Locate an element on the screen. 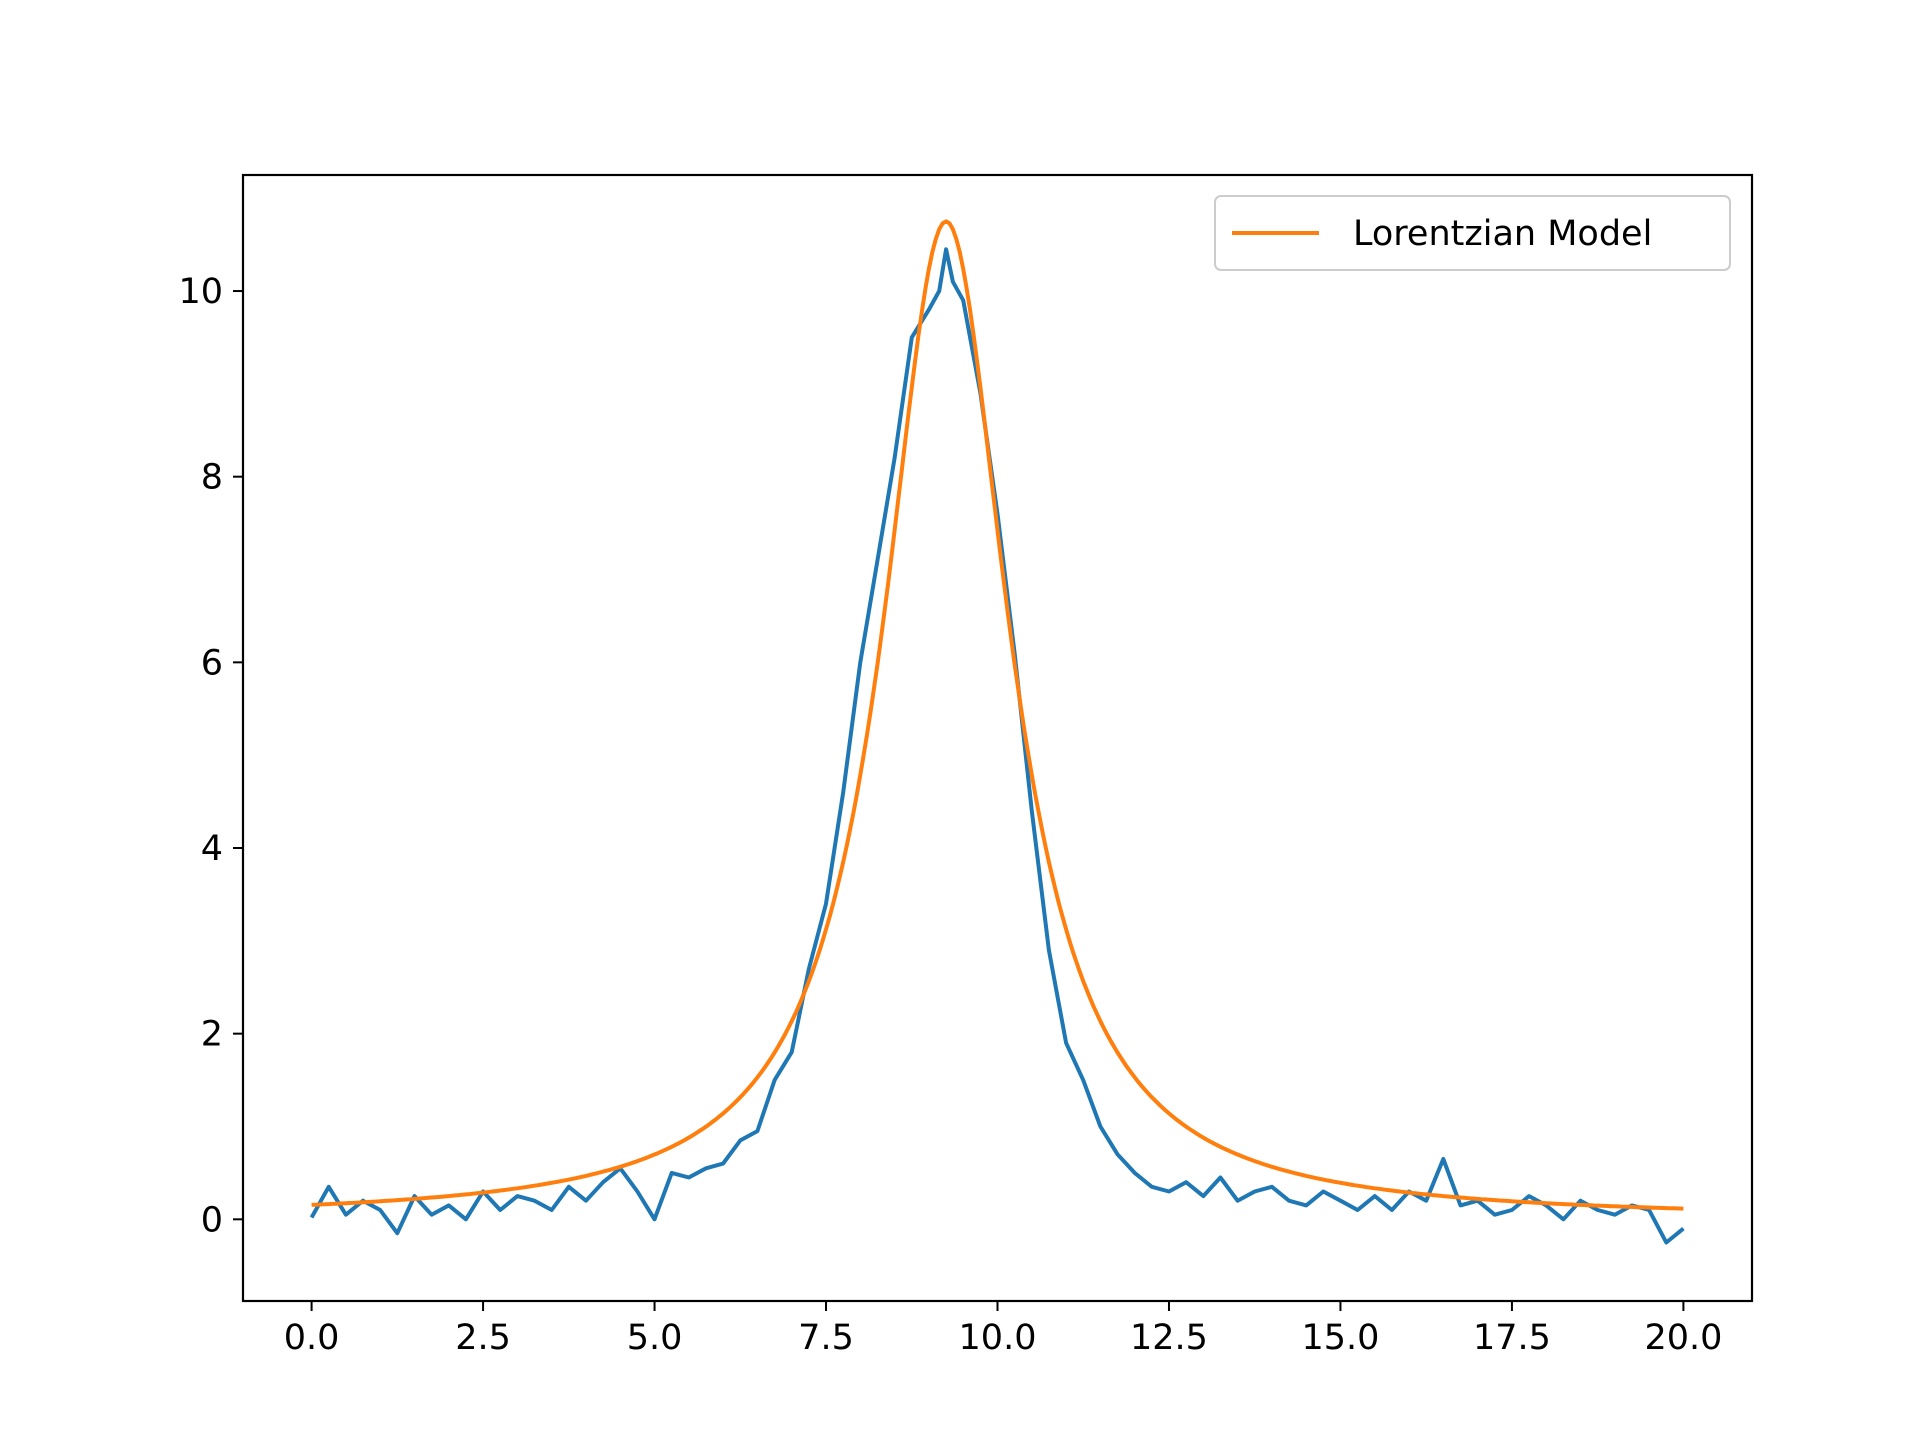 The image size is (1920, 1440). x-tick-label: 7.5 is located at coordinates (826, 1338).